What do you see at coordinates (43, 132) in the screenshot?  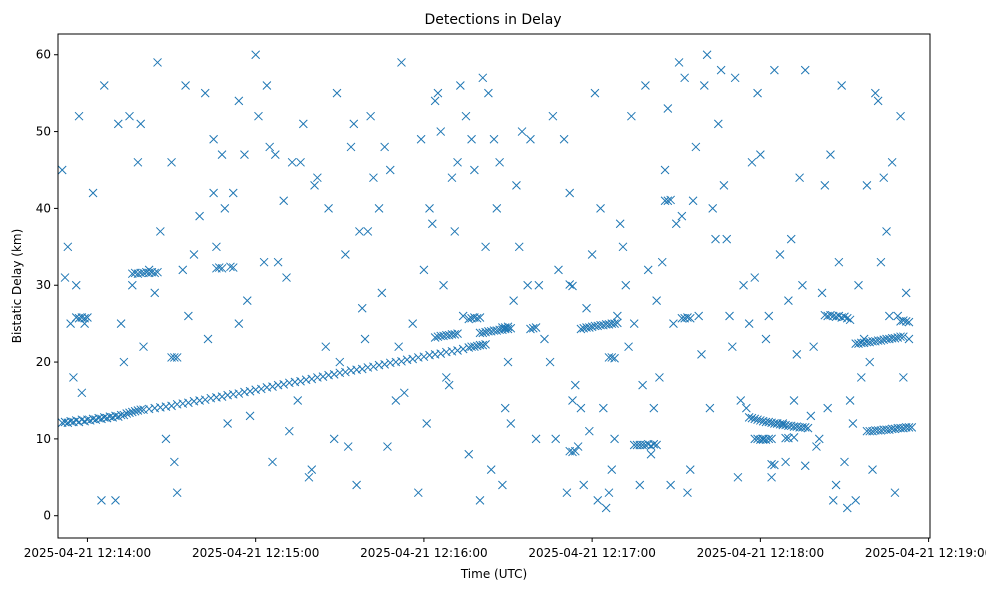 I see `y-tick-label: 50` at bounding box center [43, 132].